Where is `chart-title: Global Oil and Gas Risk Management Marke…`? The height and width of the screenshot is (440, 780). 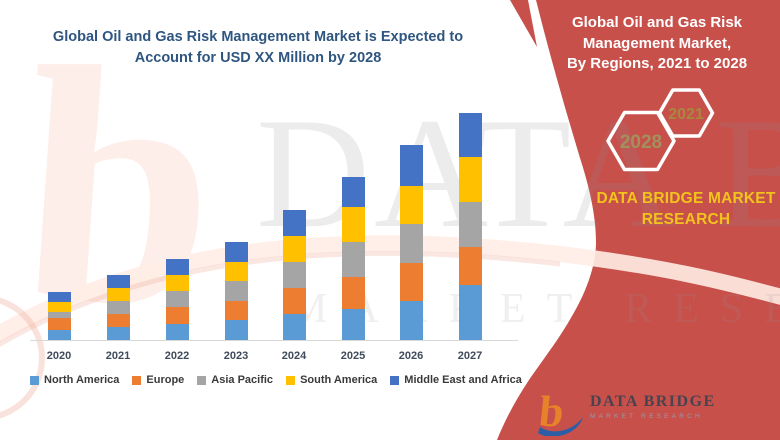
chart-title: Global Oil and Gas Risk Management Marke… is located at coordinates (258, 48).